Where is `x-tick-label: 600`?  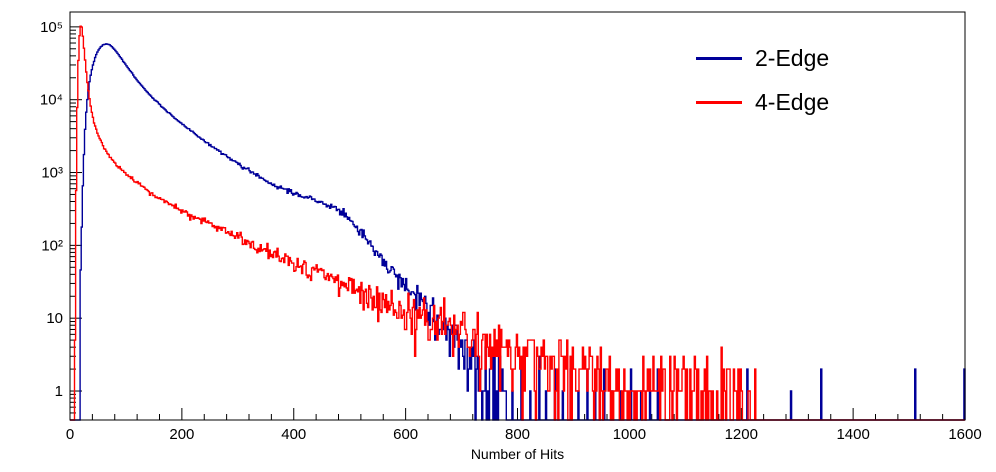
x-tick-label: 600 is located at coordinates (405, 434).